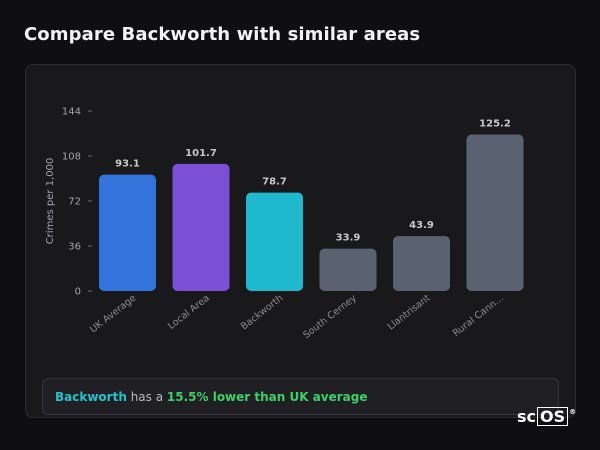  Describe the element at coordinates (553, 416) in the screenshot. I see `logo-boxed-text: OS` at that location.